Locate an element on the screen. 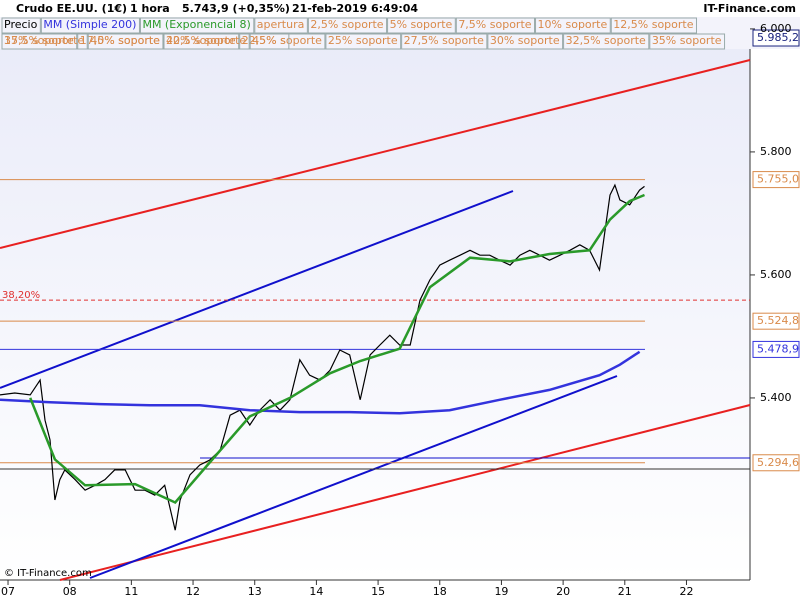 The height and width of the screenshot is (604, 800). legend-entry: MM (Exponencial 8) is located at coordinates (196, 24).